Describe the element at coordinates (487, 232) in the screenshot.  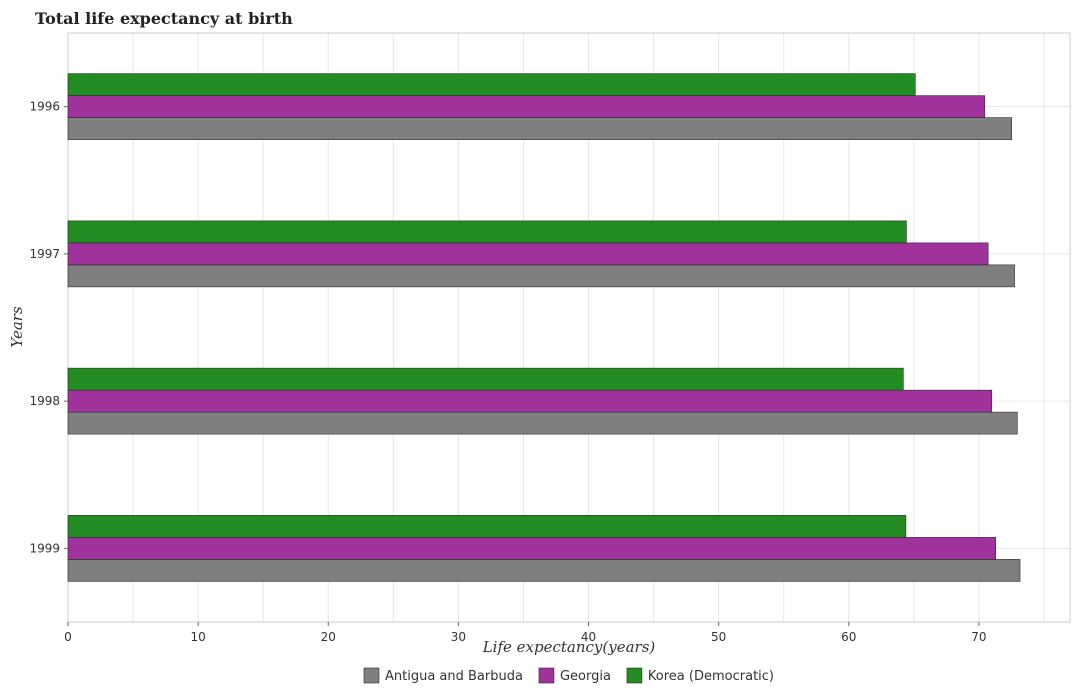
I see `bar-korea-democratic--1997` at that location.